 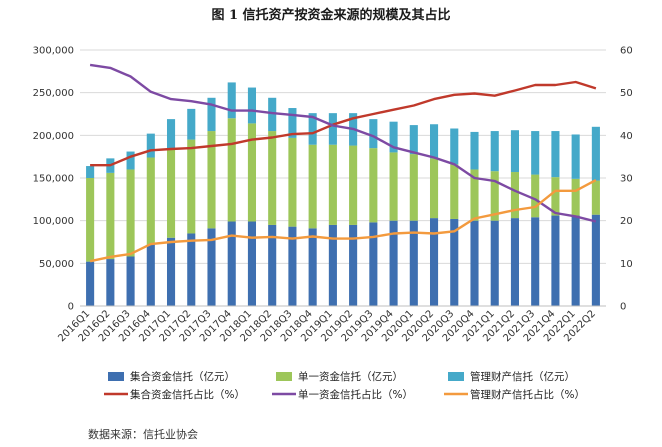 I want to click on y-right-tick-label: 60, so click(x=626, y=51).